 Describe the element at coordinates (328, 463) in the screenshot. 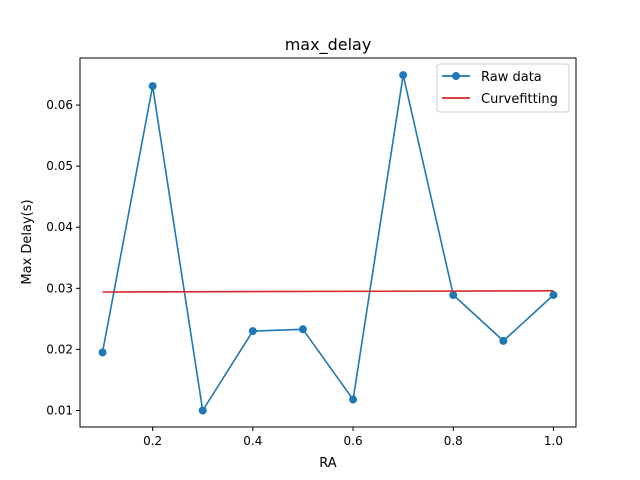

I see `x-axis-label: RA` at that location.